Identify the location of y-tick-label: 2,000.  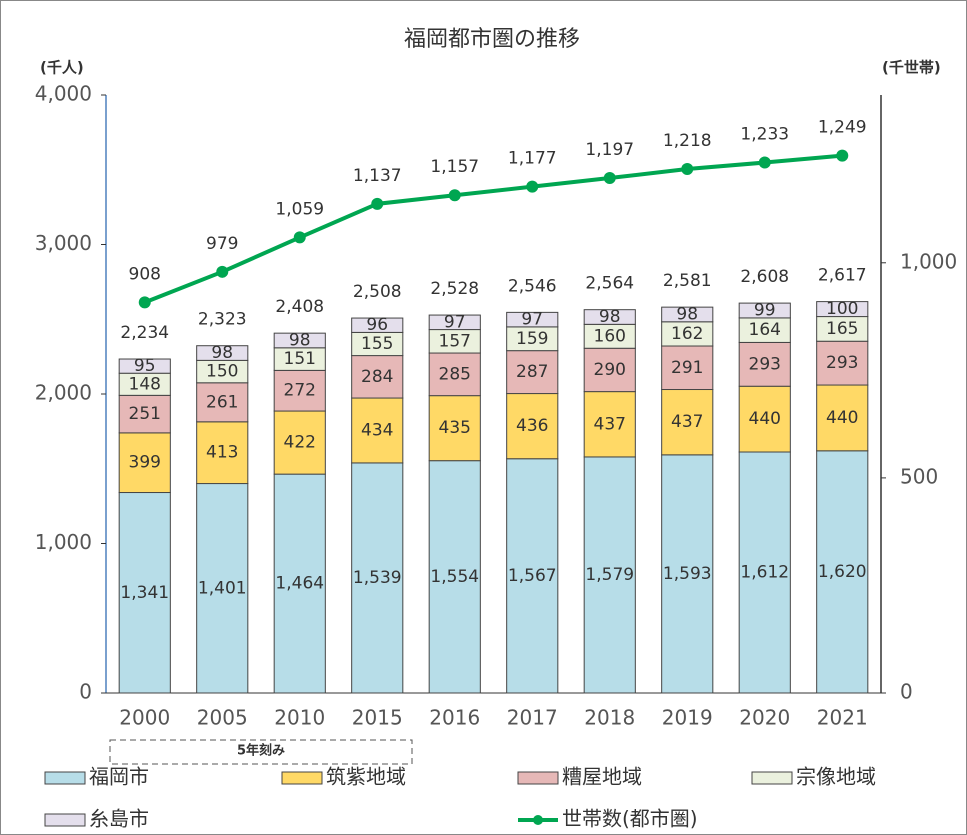
(63, 393).